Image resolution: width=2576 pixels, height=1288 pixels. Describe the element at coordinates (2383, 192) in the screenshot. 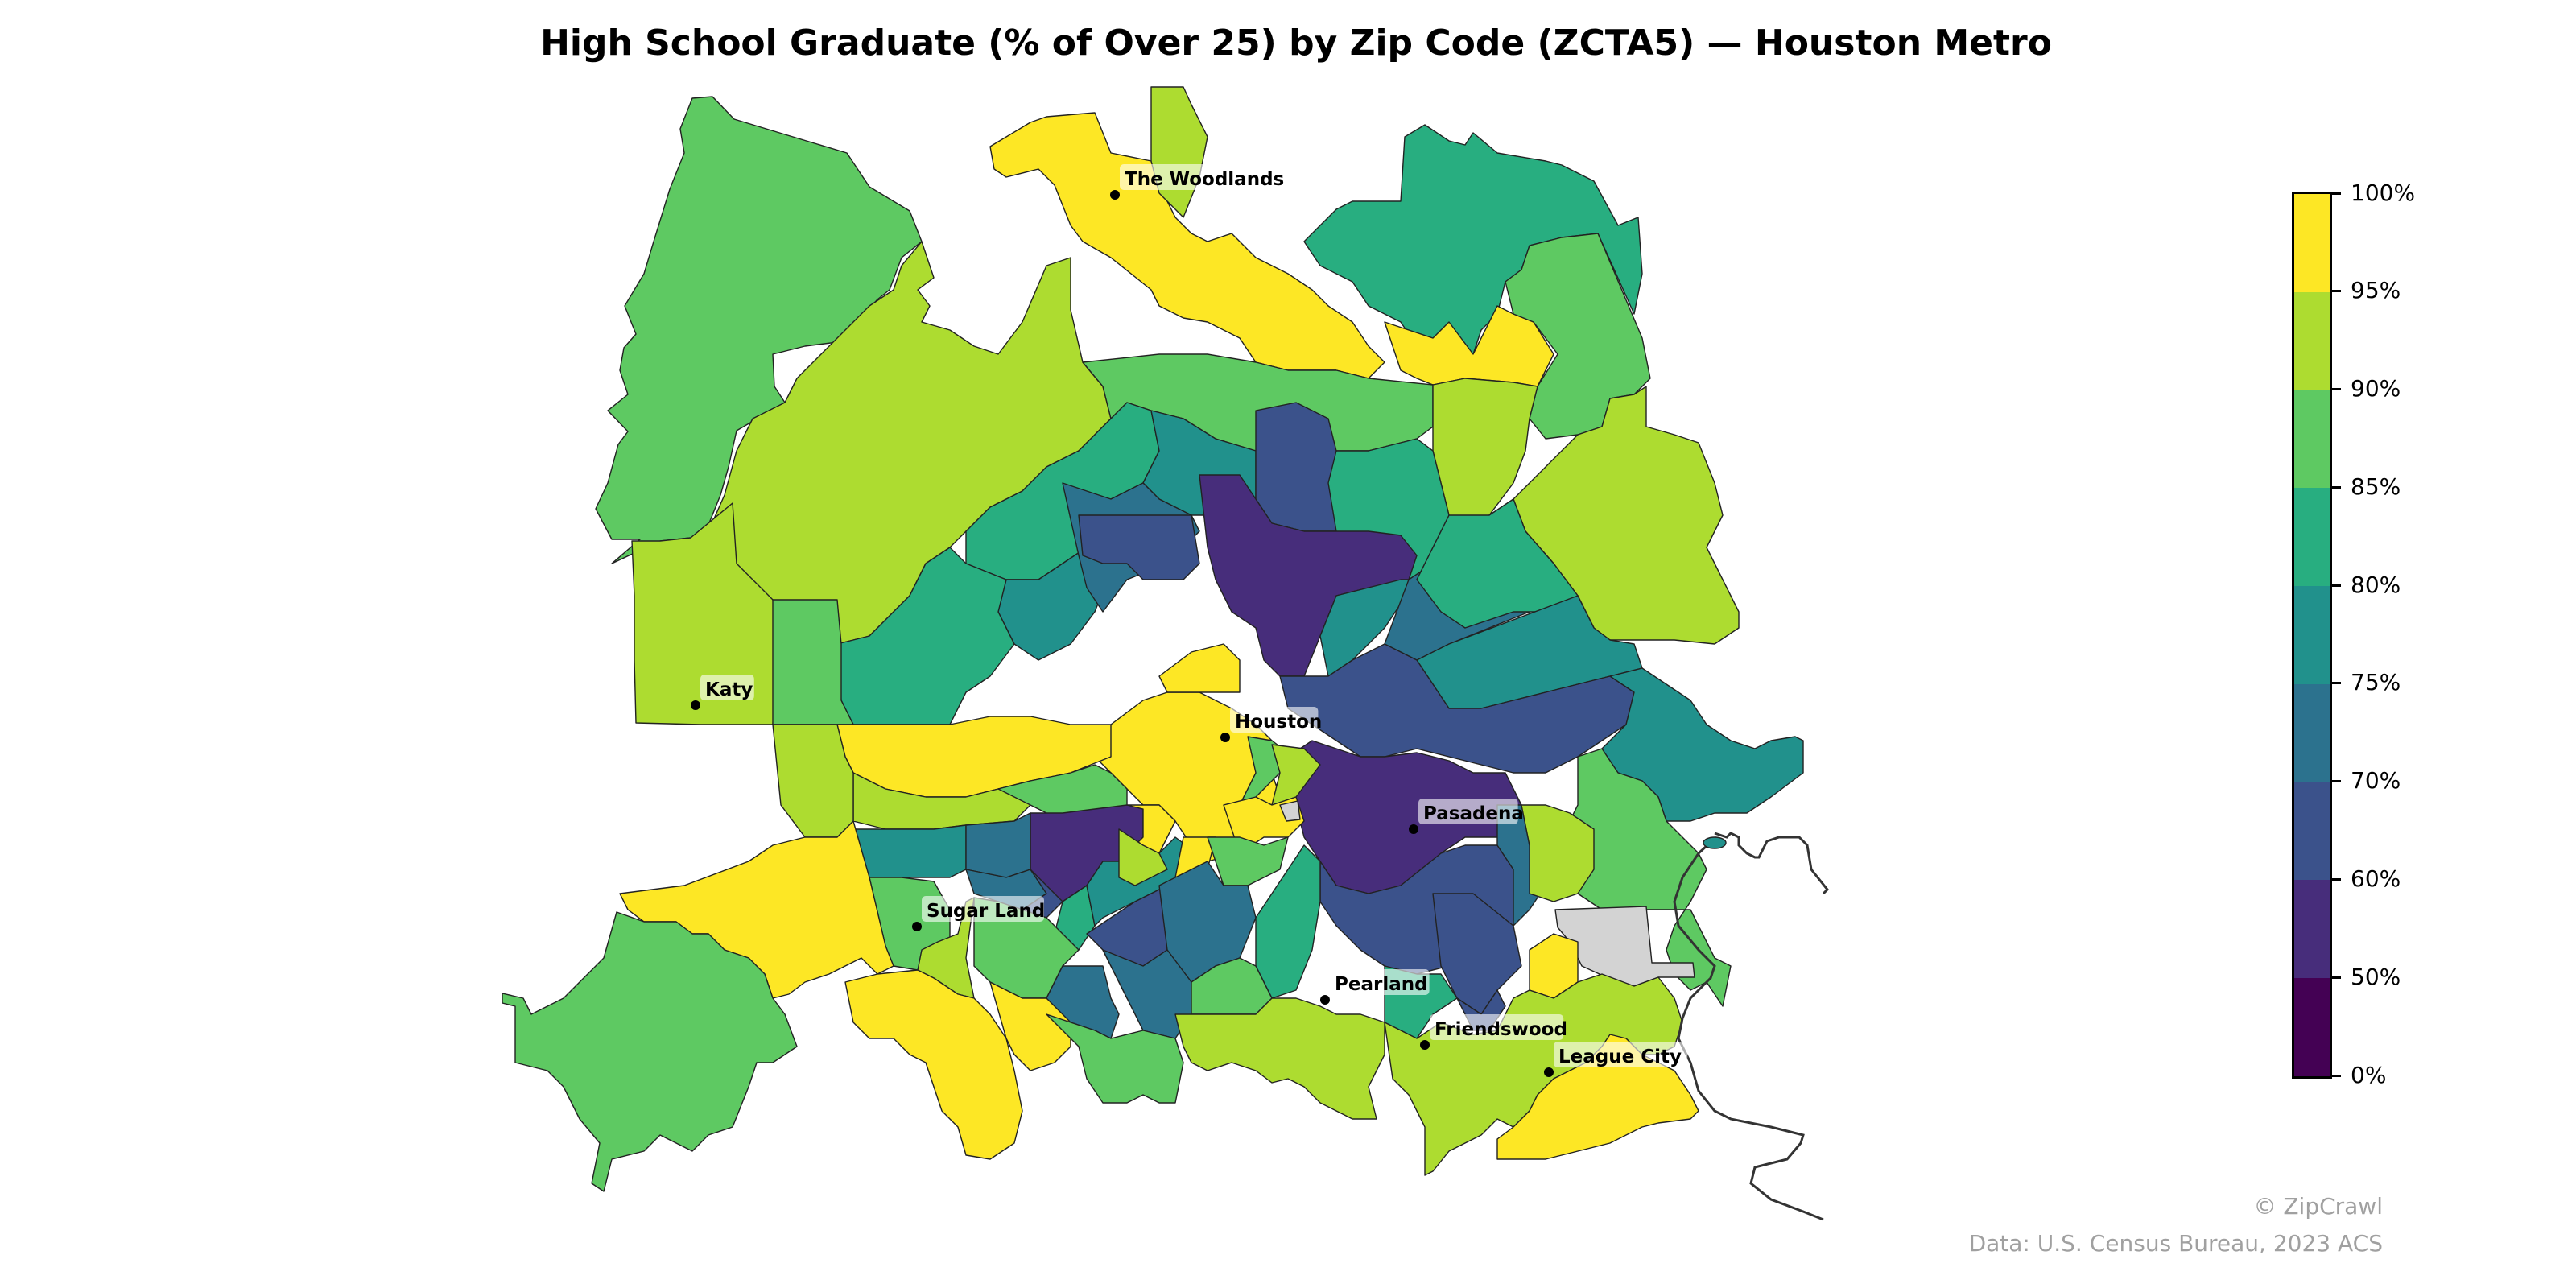

I see `colorbar-tick-label: 100%` at that location.